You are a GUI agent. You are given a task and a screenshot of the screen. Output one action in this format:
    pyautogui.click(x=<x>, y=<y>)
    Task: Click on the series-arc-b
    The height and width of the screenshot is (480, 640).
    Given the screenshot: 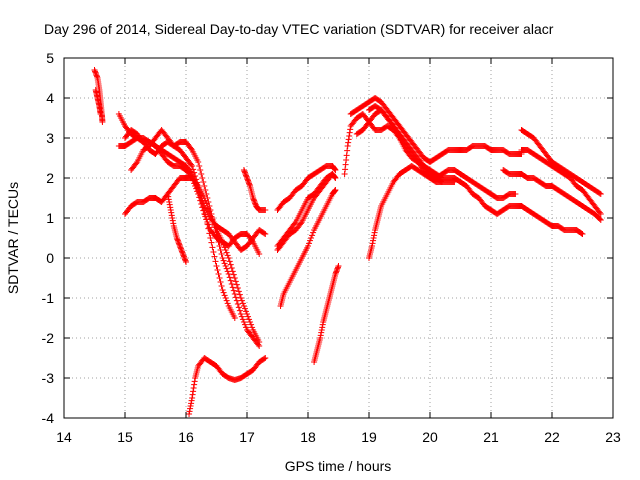 What is the action you would take?
    pyautogui.click(x=98, y=102)
    